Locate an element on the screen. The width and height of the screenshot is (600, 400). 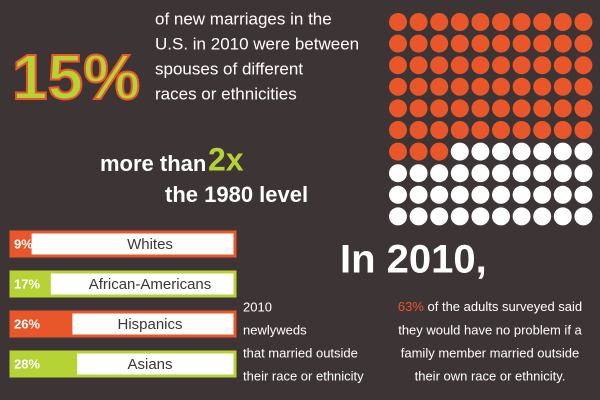
comparison-prefix: more than is located at coordinates (153, 163).